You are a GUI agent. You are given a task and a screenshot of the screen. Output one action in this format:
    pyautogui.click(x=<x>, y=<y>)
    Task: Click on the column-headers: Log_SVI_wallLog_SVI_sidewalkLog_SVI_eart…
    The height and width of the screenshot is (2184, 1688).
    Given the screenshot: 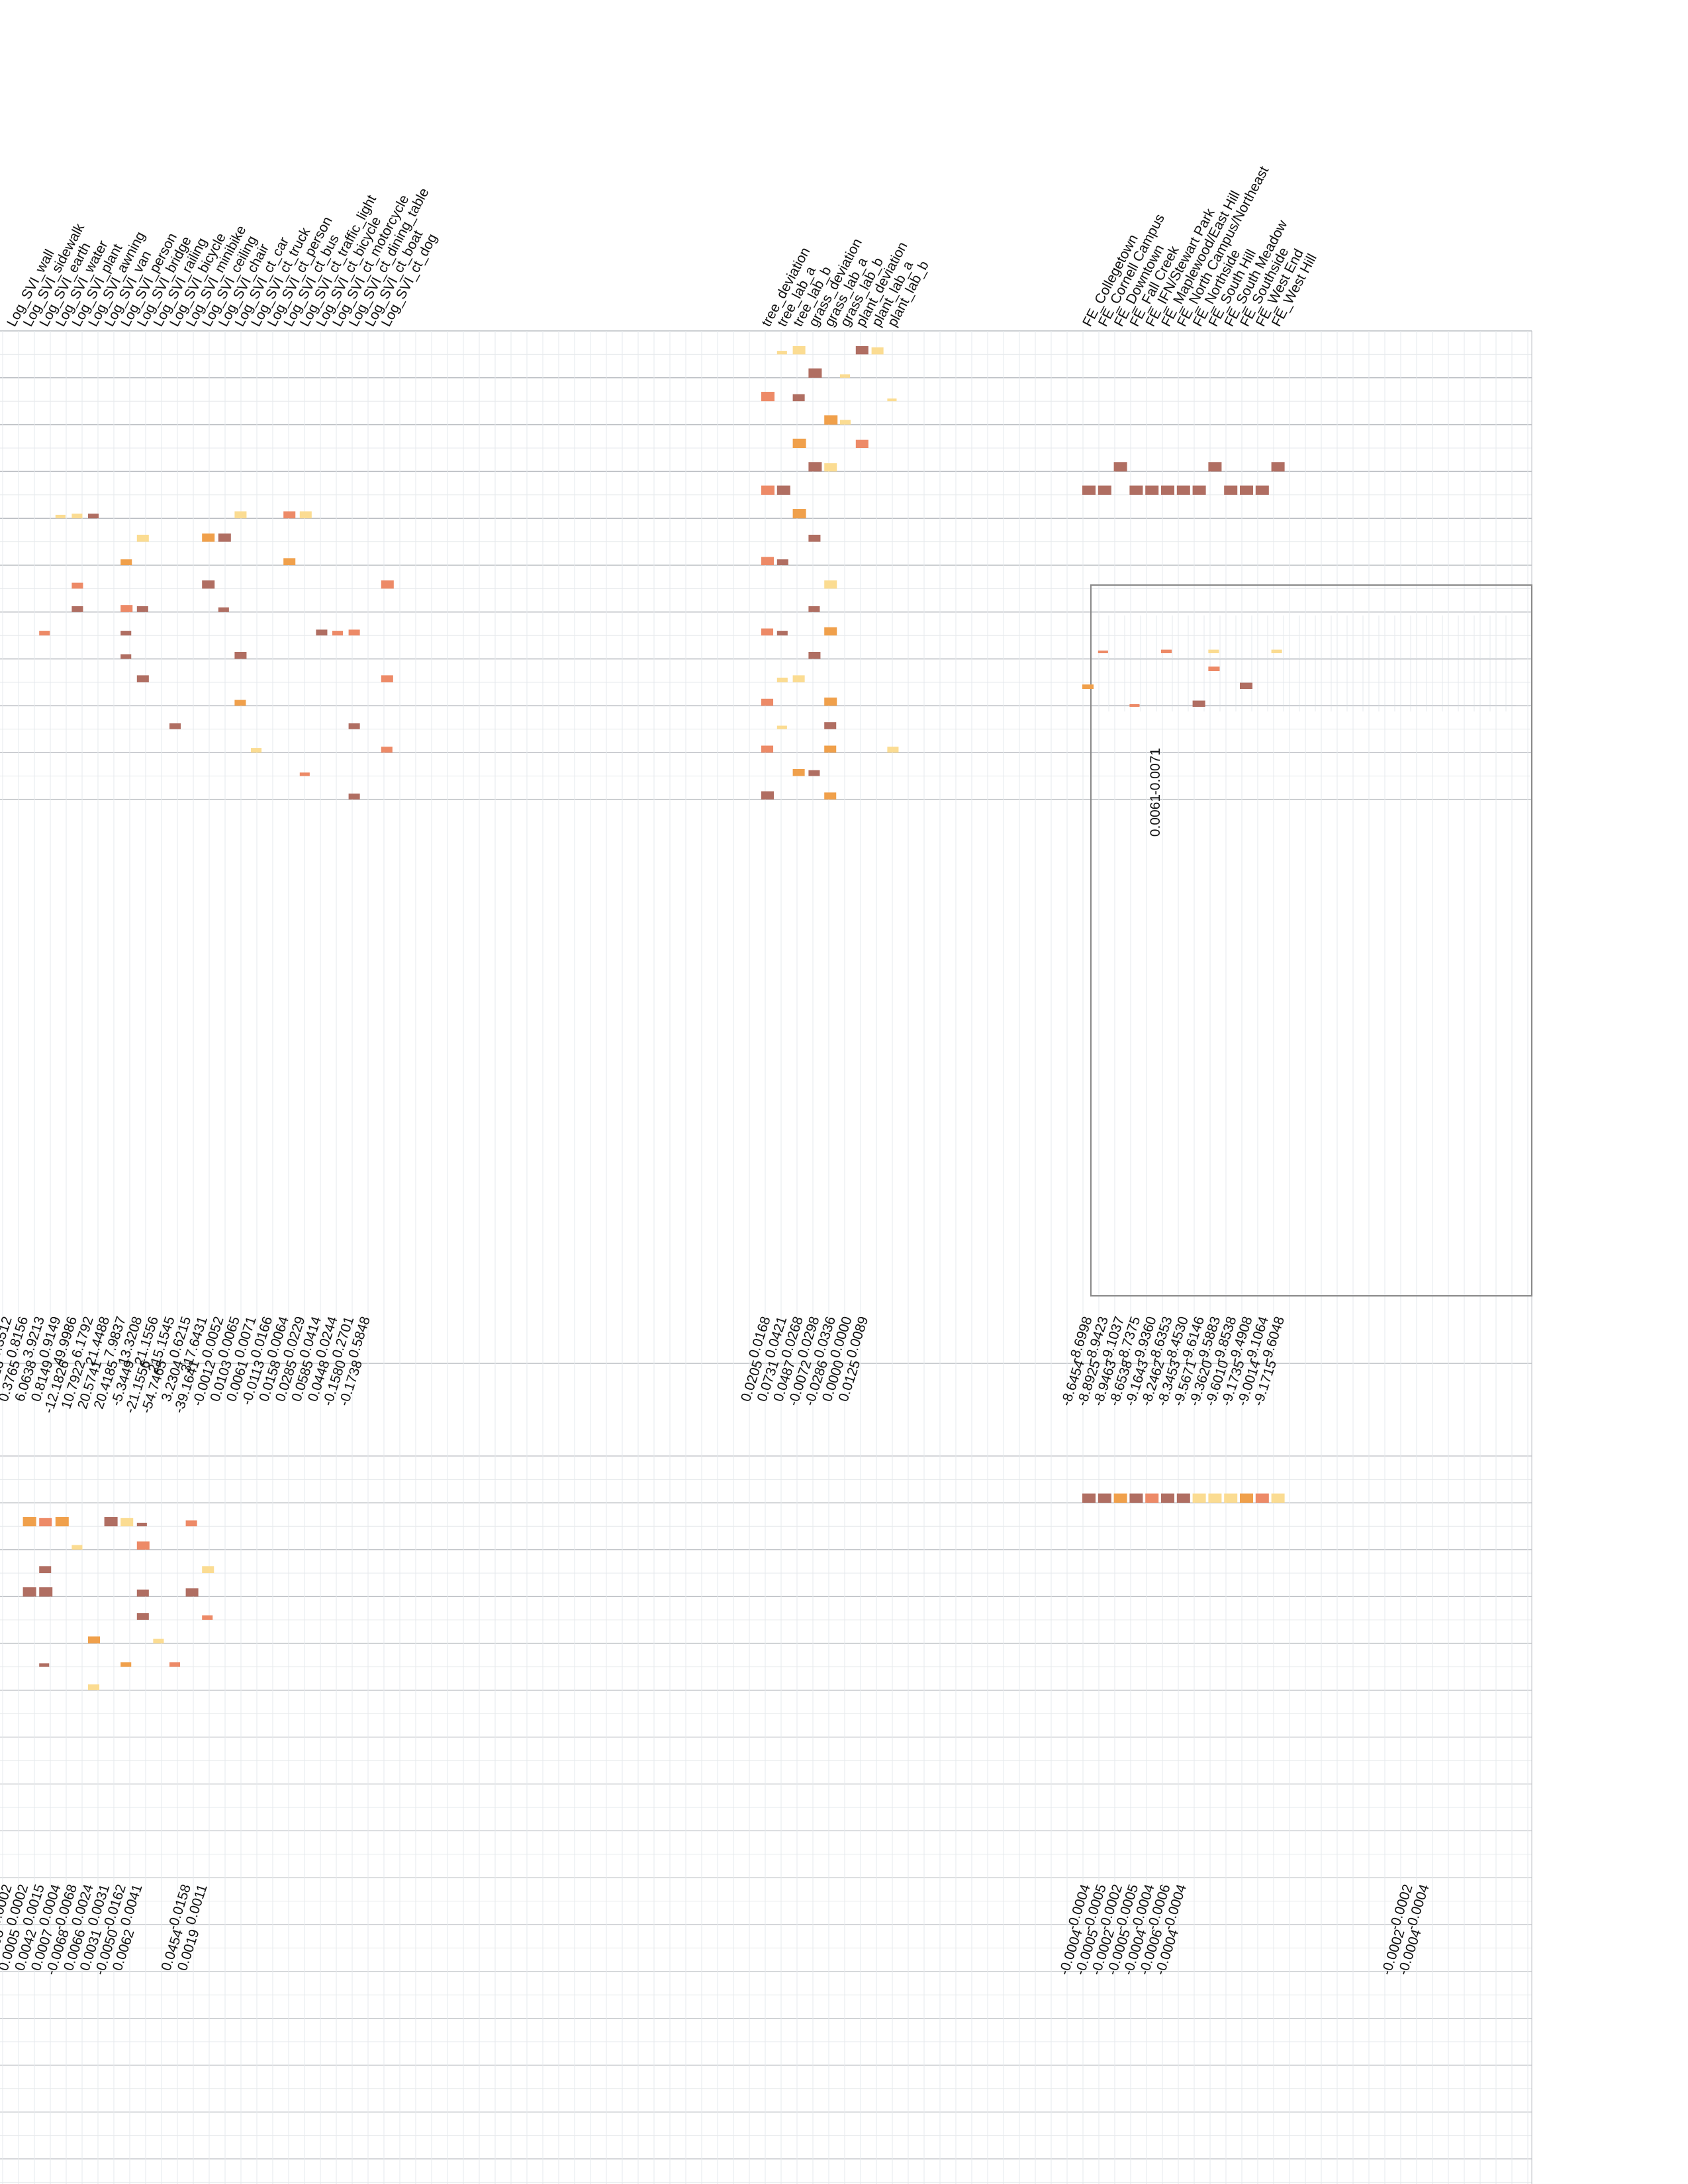 What is the action you would take?
    pyautogui.click(x=662, y=246)
    